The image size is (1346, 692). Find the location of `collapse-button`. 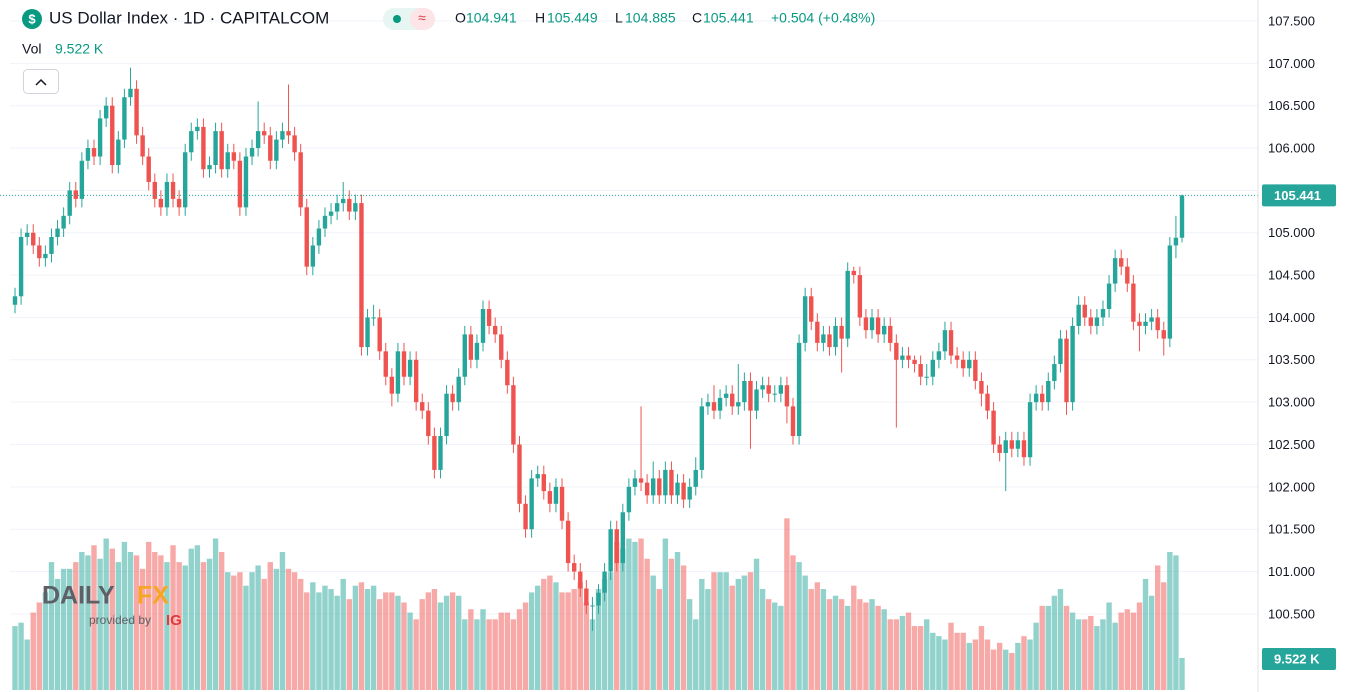

collapse-button is located at coordinates (41, 81).